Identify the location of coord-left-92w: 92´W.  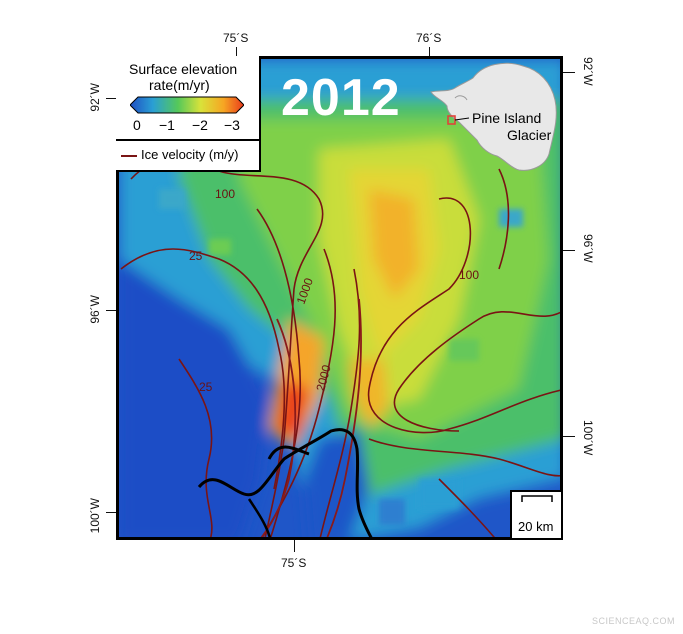
(95, 97).